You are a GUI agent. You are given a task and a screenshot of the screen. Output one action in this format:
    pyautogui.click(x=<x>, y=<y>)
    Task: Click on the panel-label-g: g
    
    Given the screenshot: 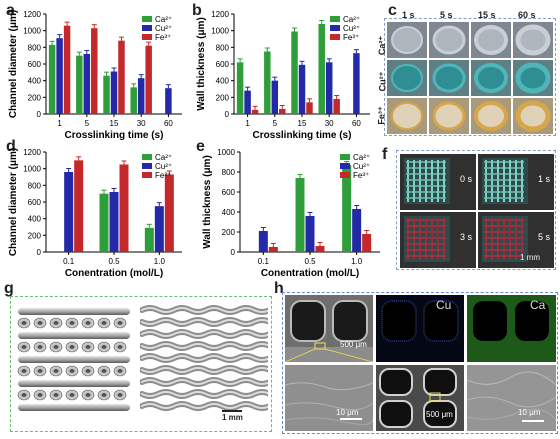 What is the action you would take?
    pyautogui.click(x=9, y=288)
    